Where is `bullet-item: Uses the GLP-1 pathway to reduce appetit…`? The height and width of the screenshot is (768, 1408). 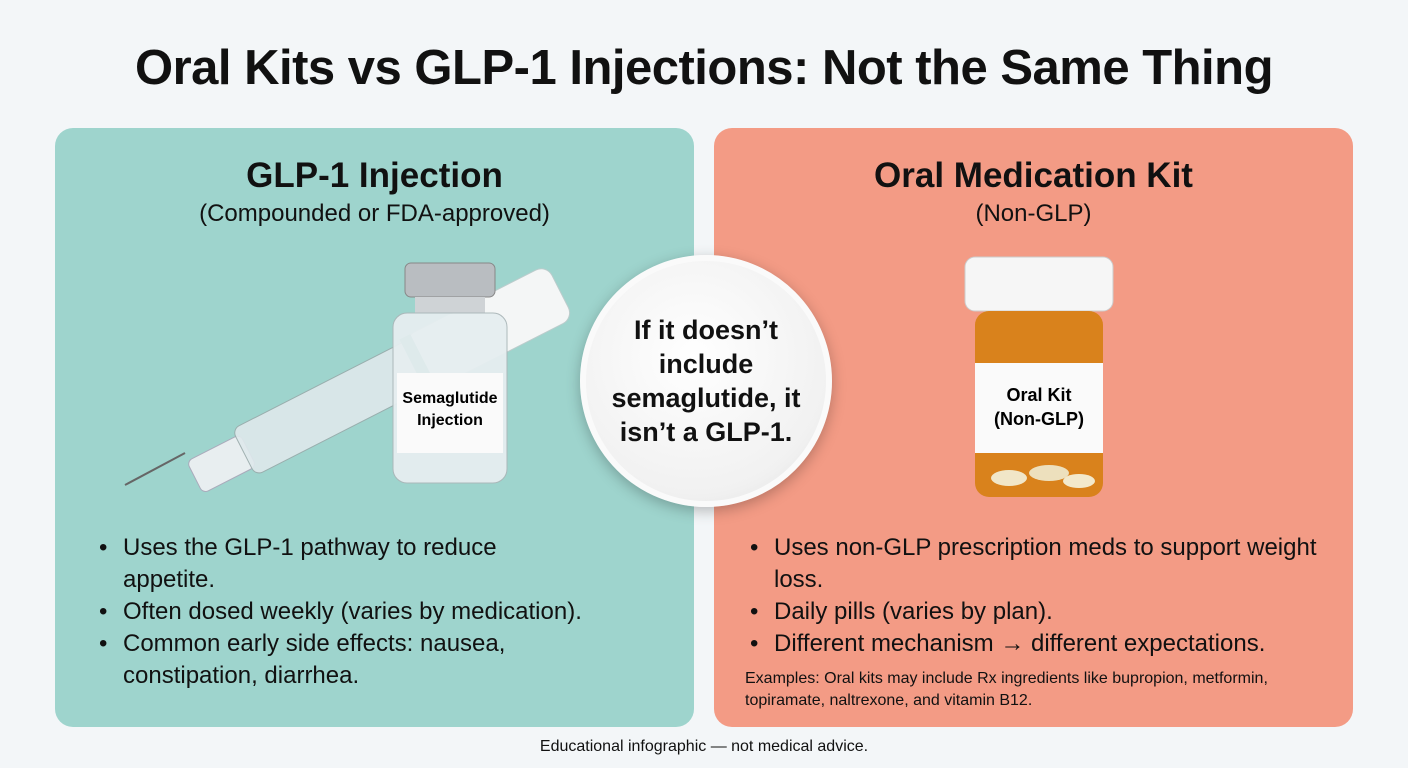 bullet-item: Uses the GLP-1 pathway to reduce appetit… is located at coordinates (343, 564).